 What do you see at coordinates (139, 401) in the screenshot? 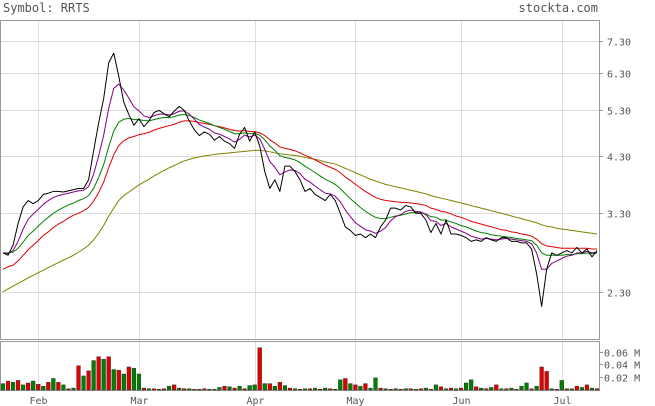
I see `x-tick-label: Mar` at bounding box center [139, 401].